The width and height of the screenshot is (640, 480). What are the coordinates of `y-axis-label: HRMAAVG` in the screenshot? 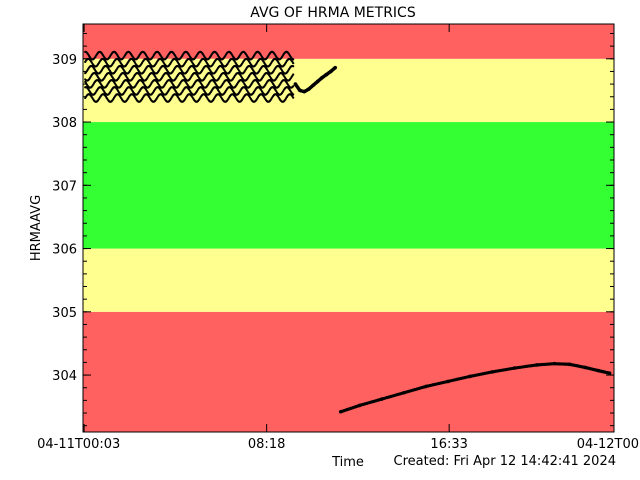 It's located at (36, 228).